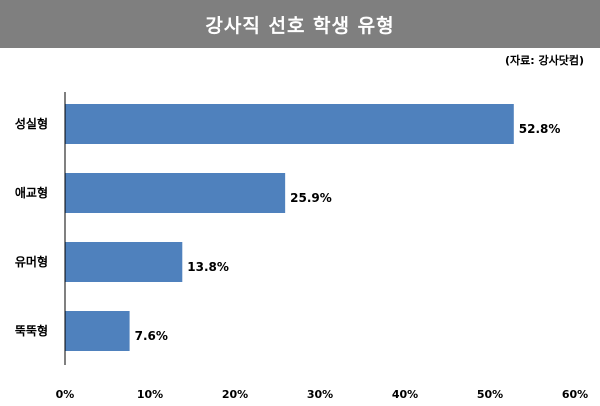 The width and height of the screenshot is (600, 406). What do you see at coordinates (31, 261) in the screenshot?
I see `category-label: 유머형` at bounding box center [31, 261].